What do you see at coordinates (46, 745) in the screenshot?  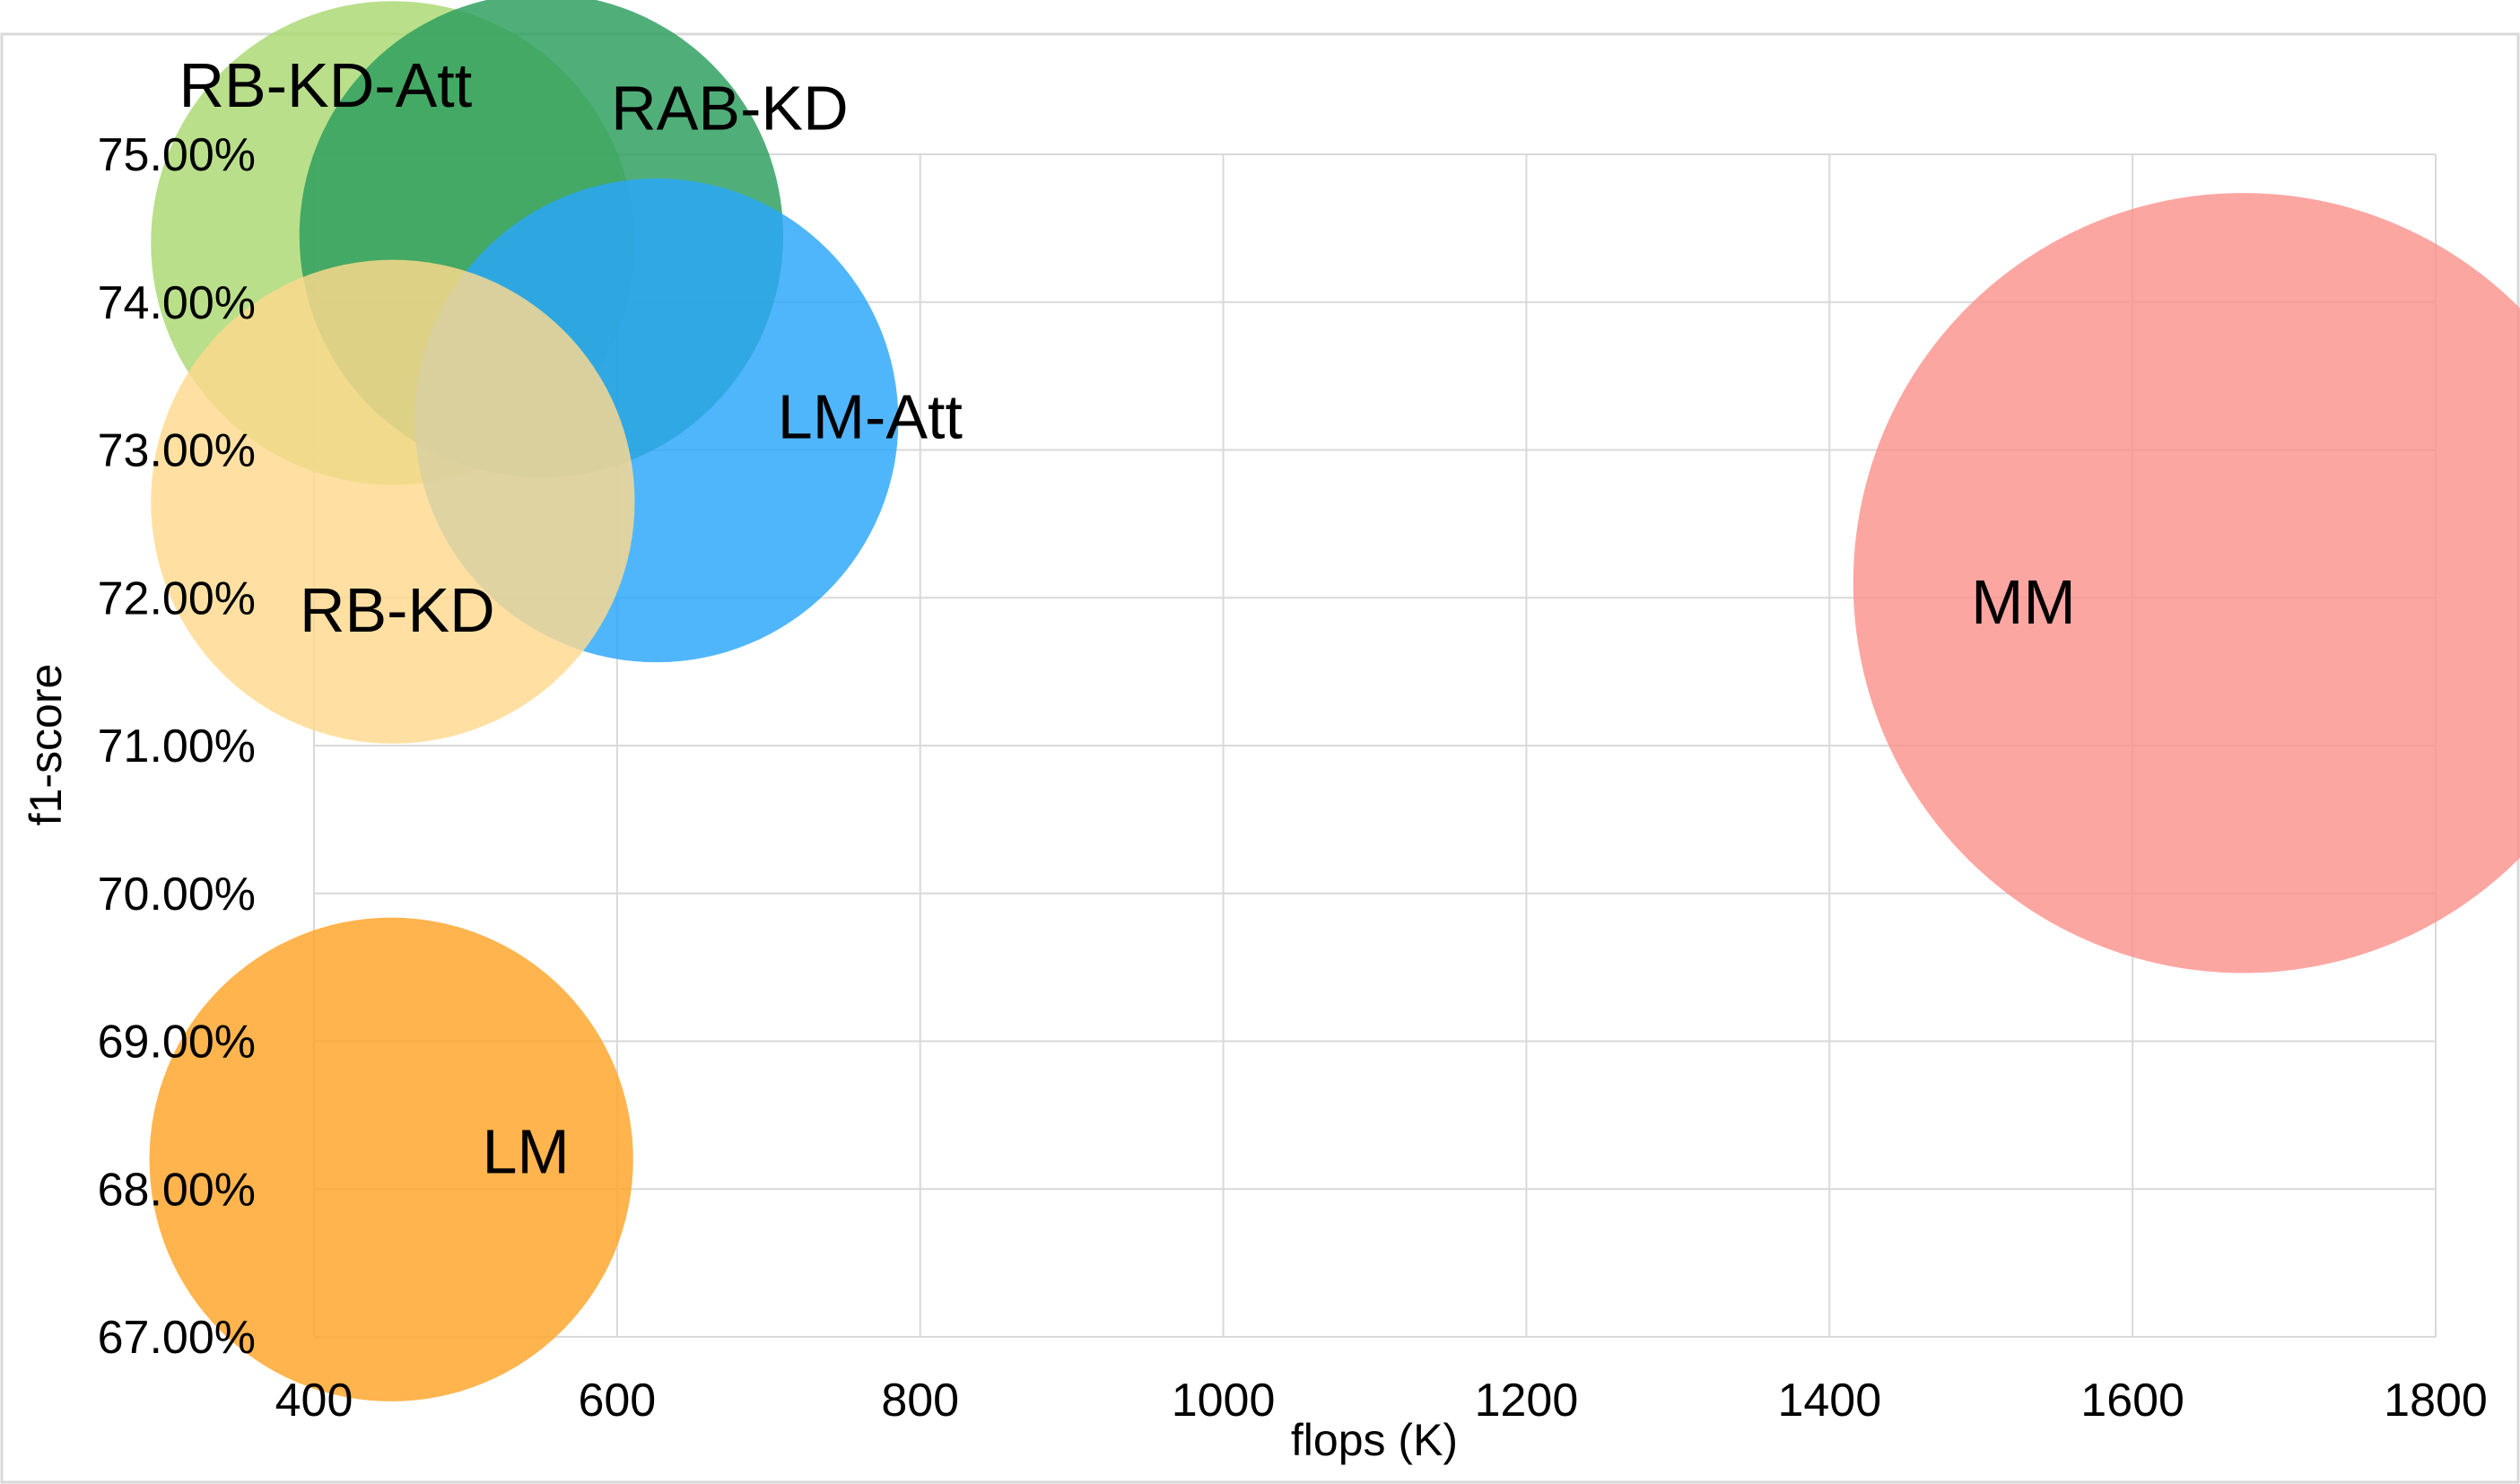 I see `y-axis-title: f1-score` at bounding box center [46, 745].